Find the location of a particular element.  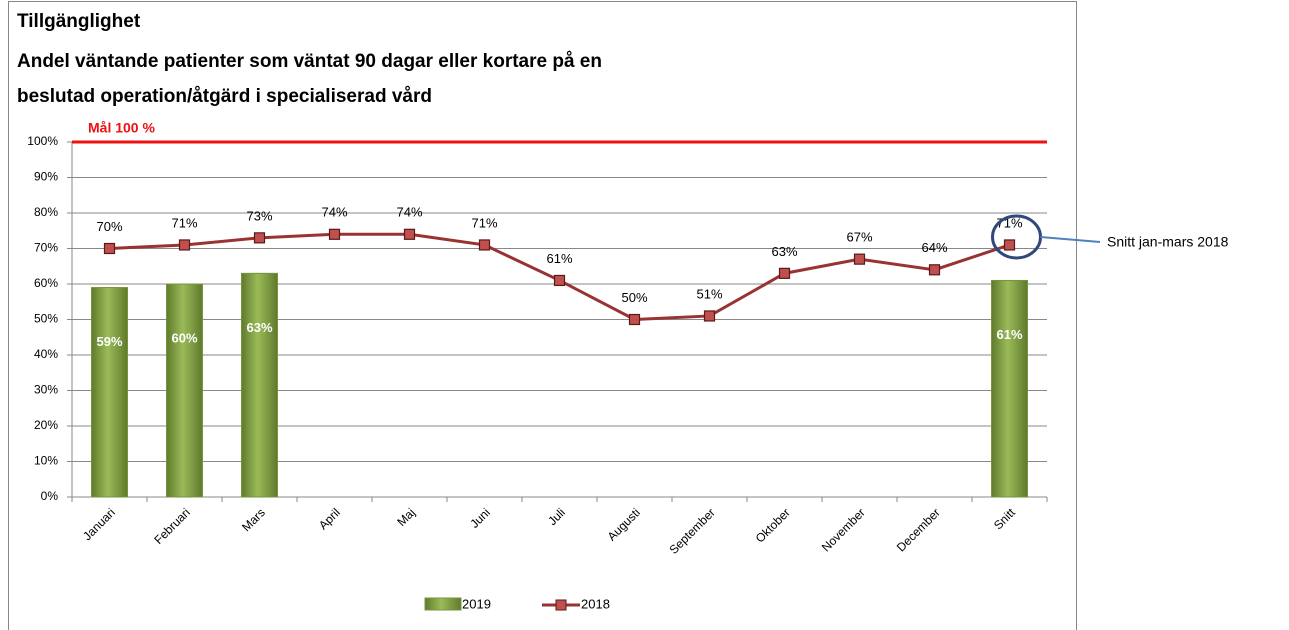

y-tick-label: 10% is located at coordinates (46, 461).